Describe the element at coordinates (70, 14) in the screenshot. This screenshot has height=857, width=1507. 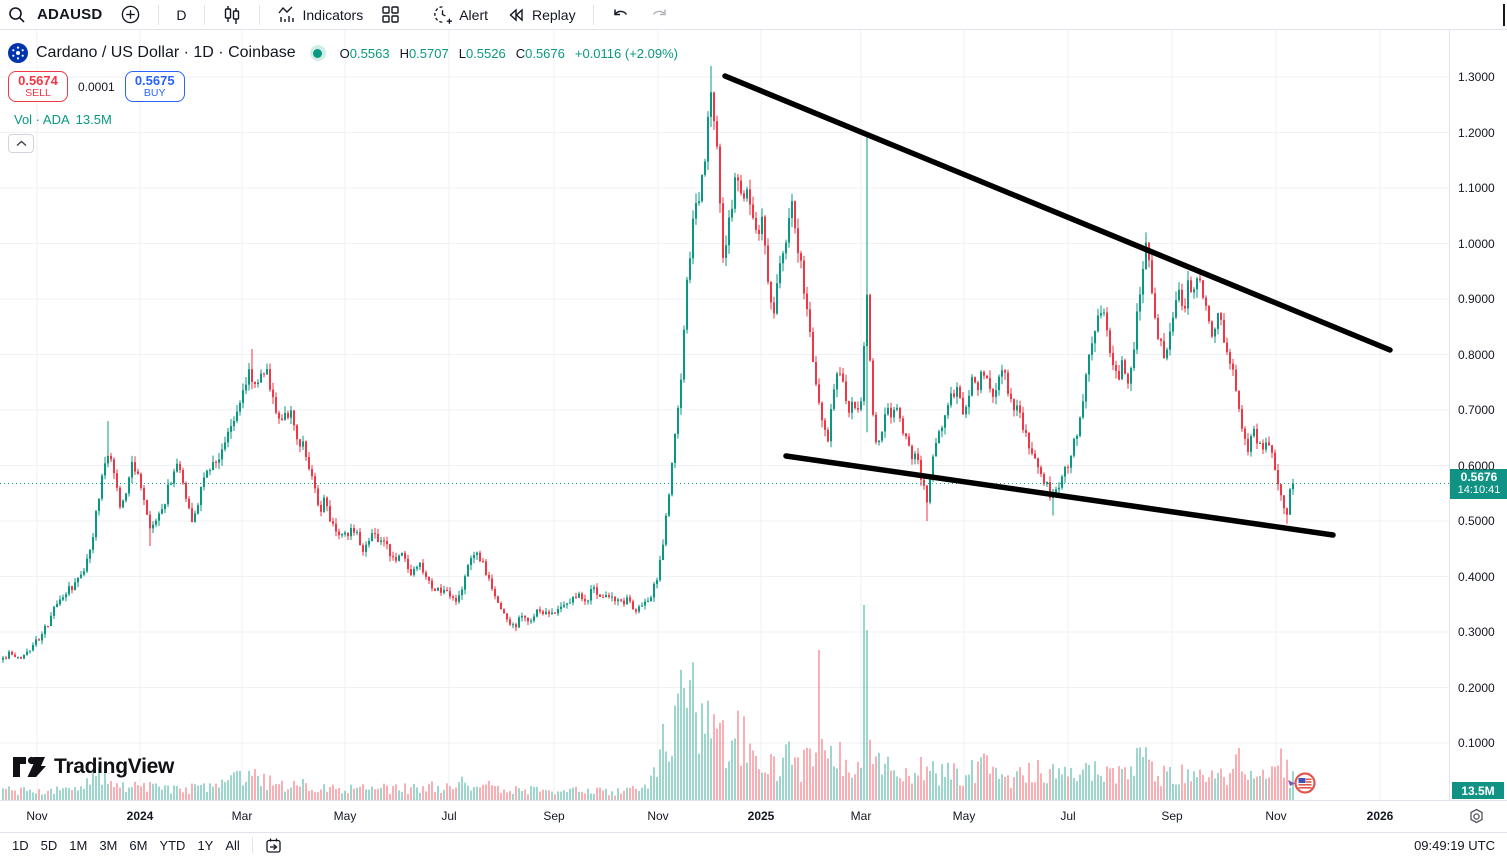
I see `symbol-search-button: ADAUSD` at that location.